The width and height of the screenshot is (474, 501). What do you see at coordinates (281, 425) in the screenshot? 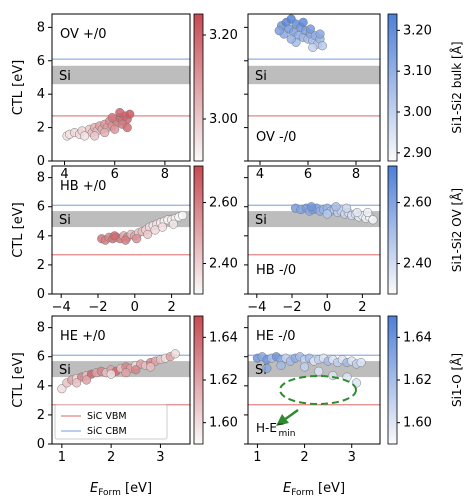
I see `annotation-sup: −` at bounding box center [281, 425].